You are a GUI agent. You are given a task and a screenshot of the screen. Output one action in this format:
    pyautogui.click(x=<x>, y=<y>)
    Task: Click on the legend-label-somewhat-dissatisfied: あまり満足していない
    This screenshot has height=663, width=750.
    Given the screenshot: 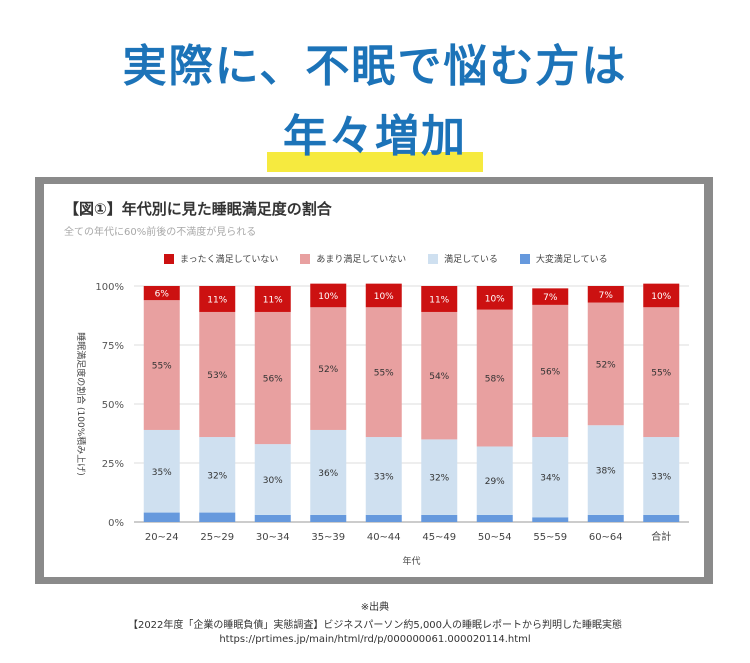 What is the action you would take?
    pyautogui.click(x=361, y=260)
    